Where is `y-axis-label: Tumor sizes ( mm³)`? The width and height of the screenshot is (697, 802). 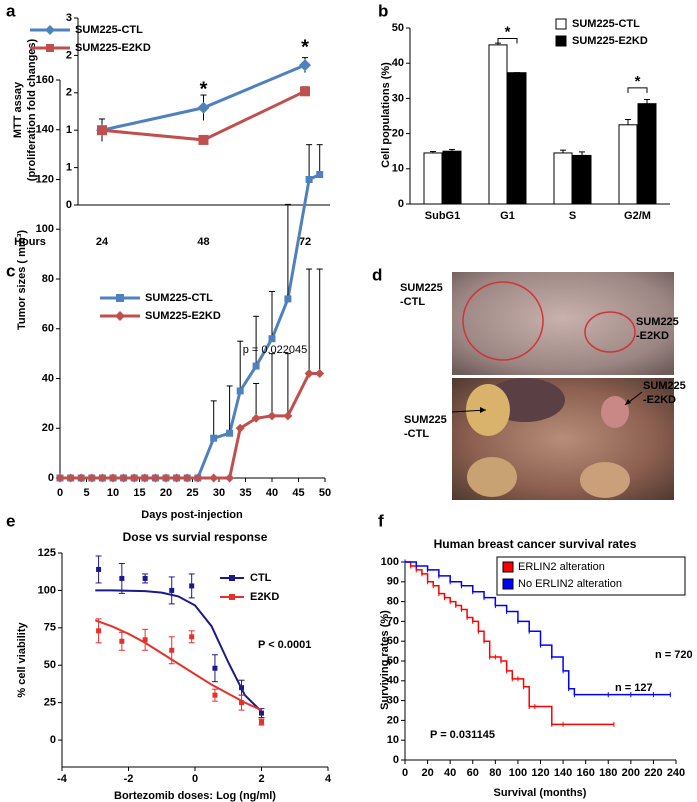
y-axis-label: Tumor sizes ( mm³) is located at coordinates (22, 280).